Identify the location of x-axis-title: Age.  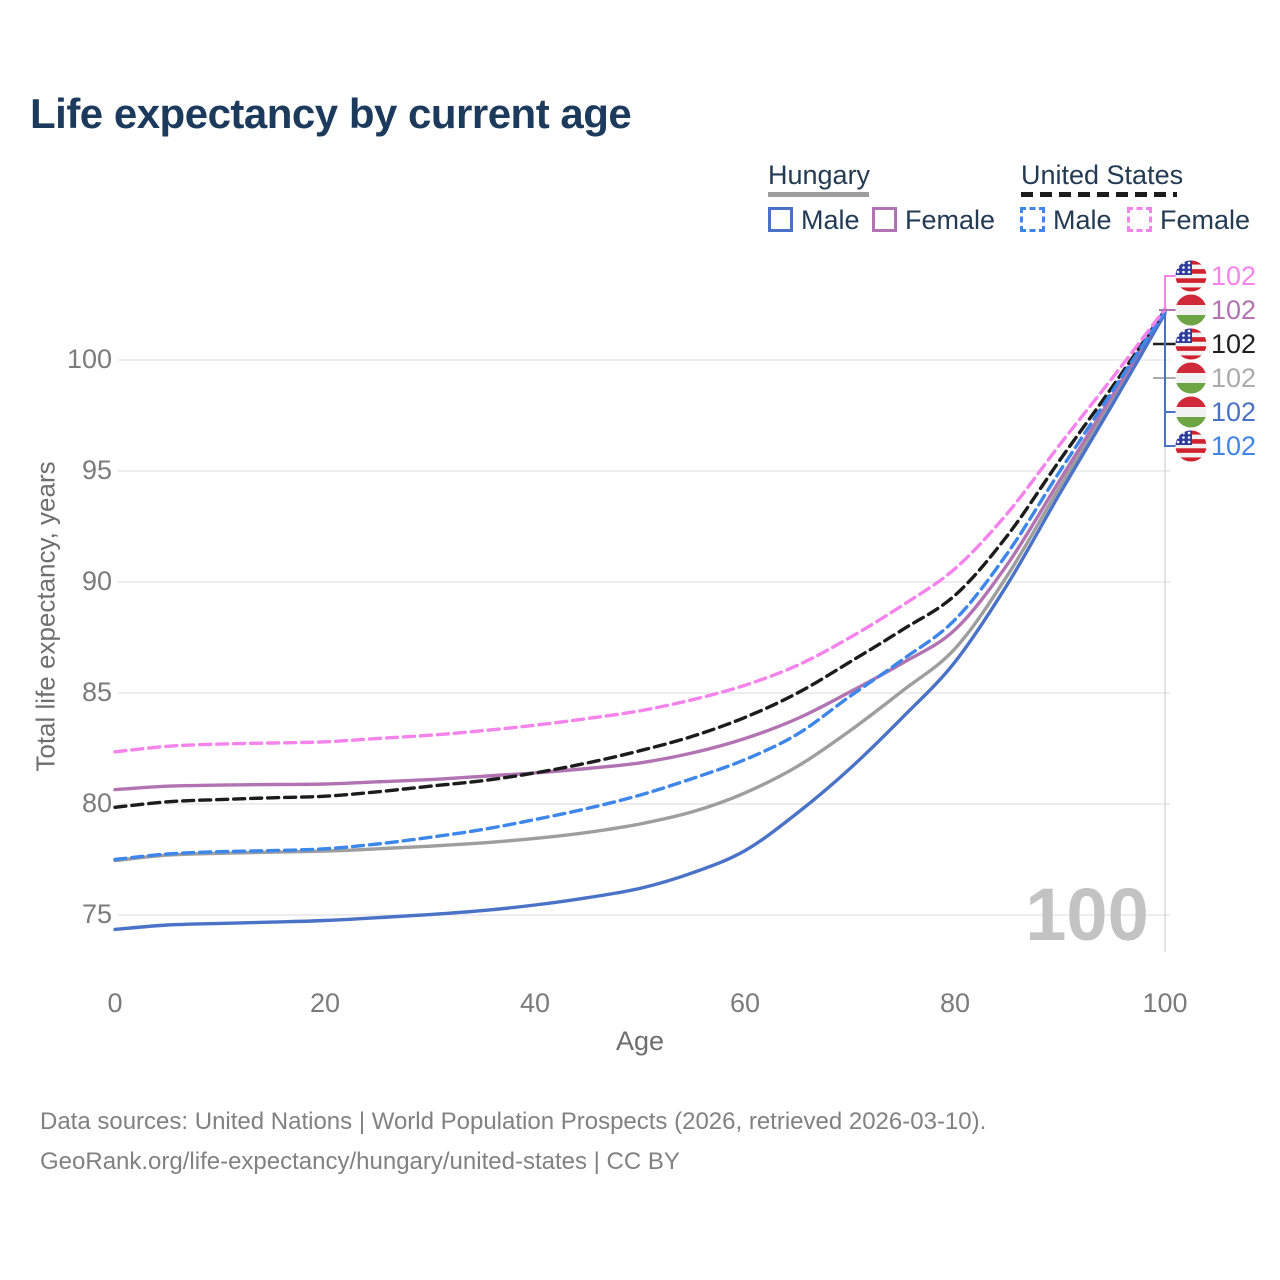
(640, 1041).